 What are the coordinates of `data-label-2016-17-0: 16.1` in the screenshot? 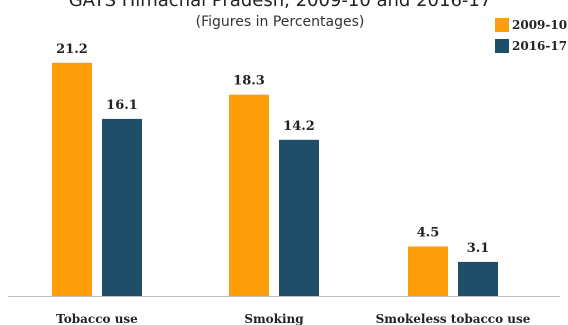 It's located at (122, 105).